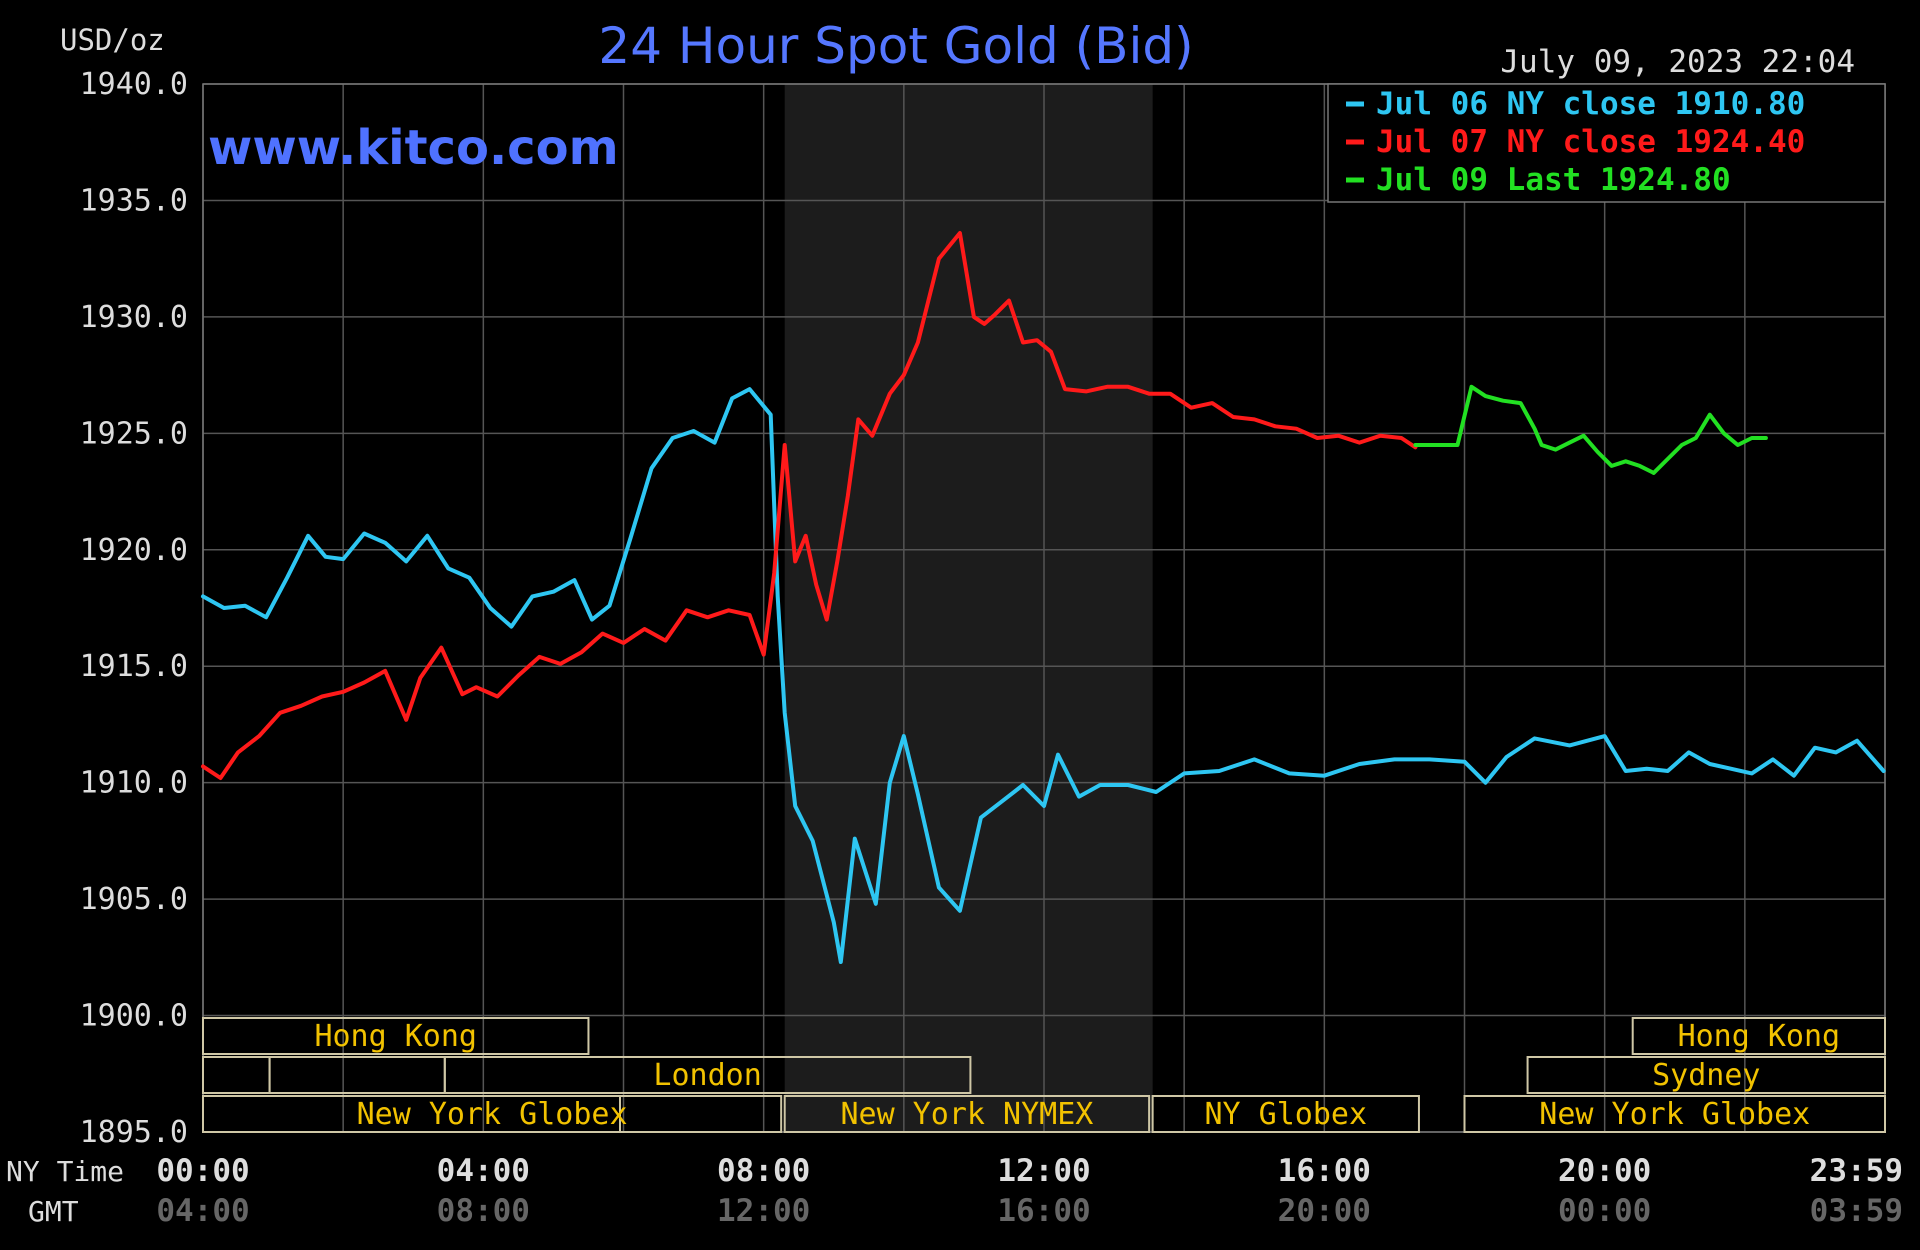  I want to click on legend-description: Last, so click(1544, 180).